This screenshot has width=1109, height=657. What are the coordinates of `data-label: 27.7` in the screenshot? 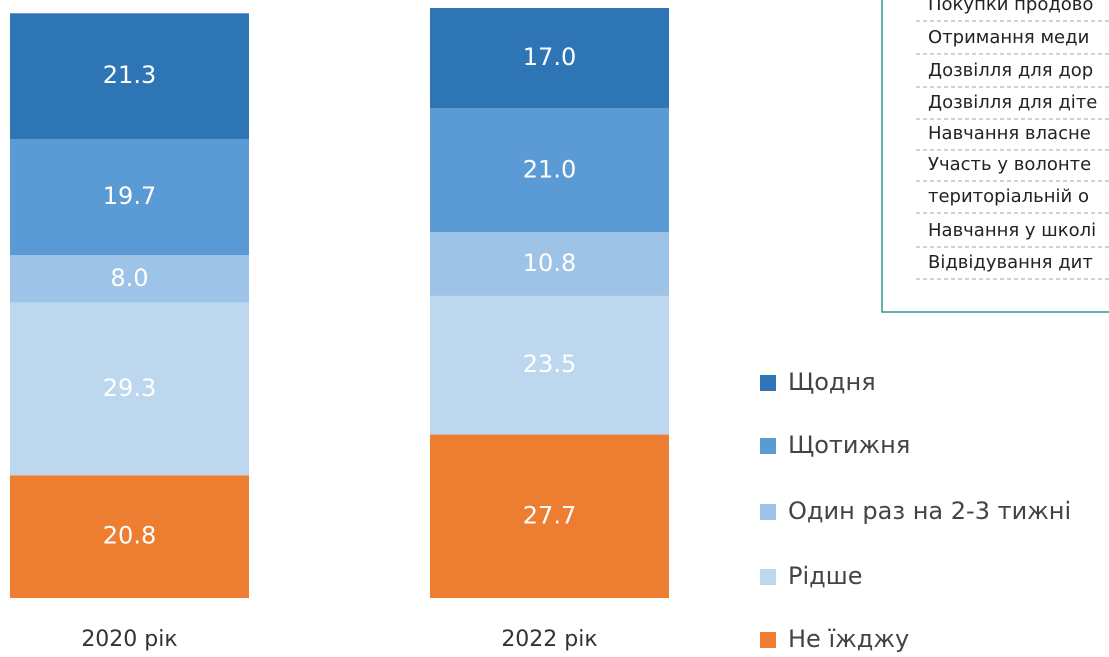 It's located at (549, 515).